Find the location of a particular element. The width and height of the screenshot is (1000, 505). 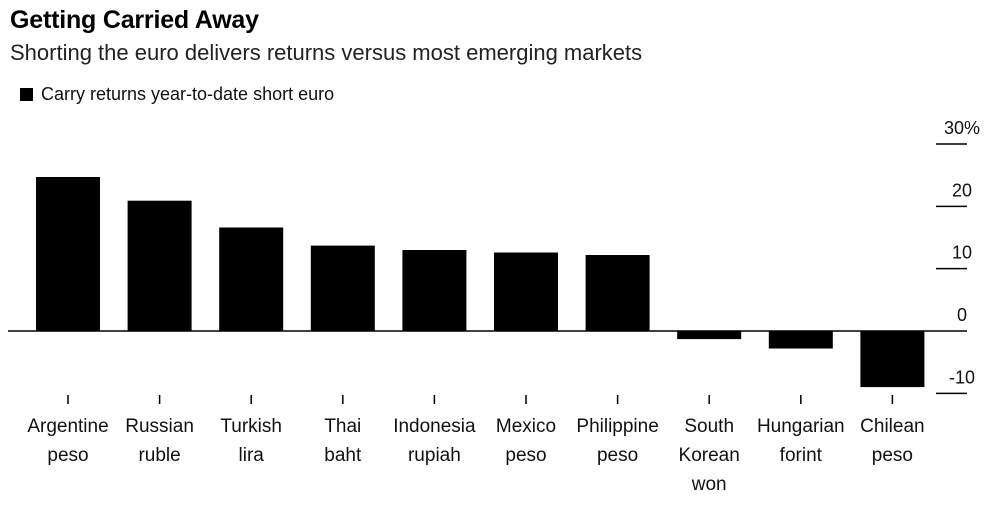

x-tick-label-line: baht is located at coordinates (343, 455).